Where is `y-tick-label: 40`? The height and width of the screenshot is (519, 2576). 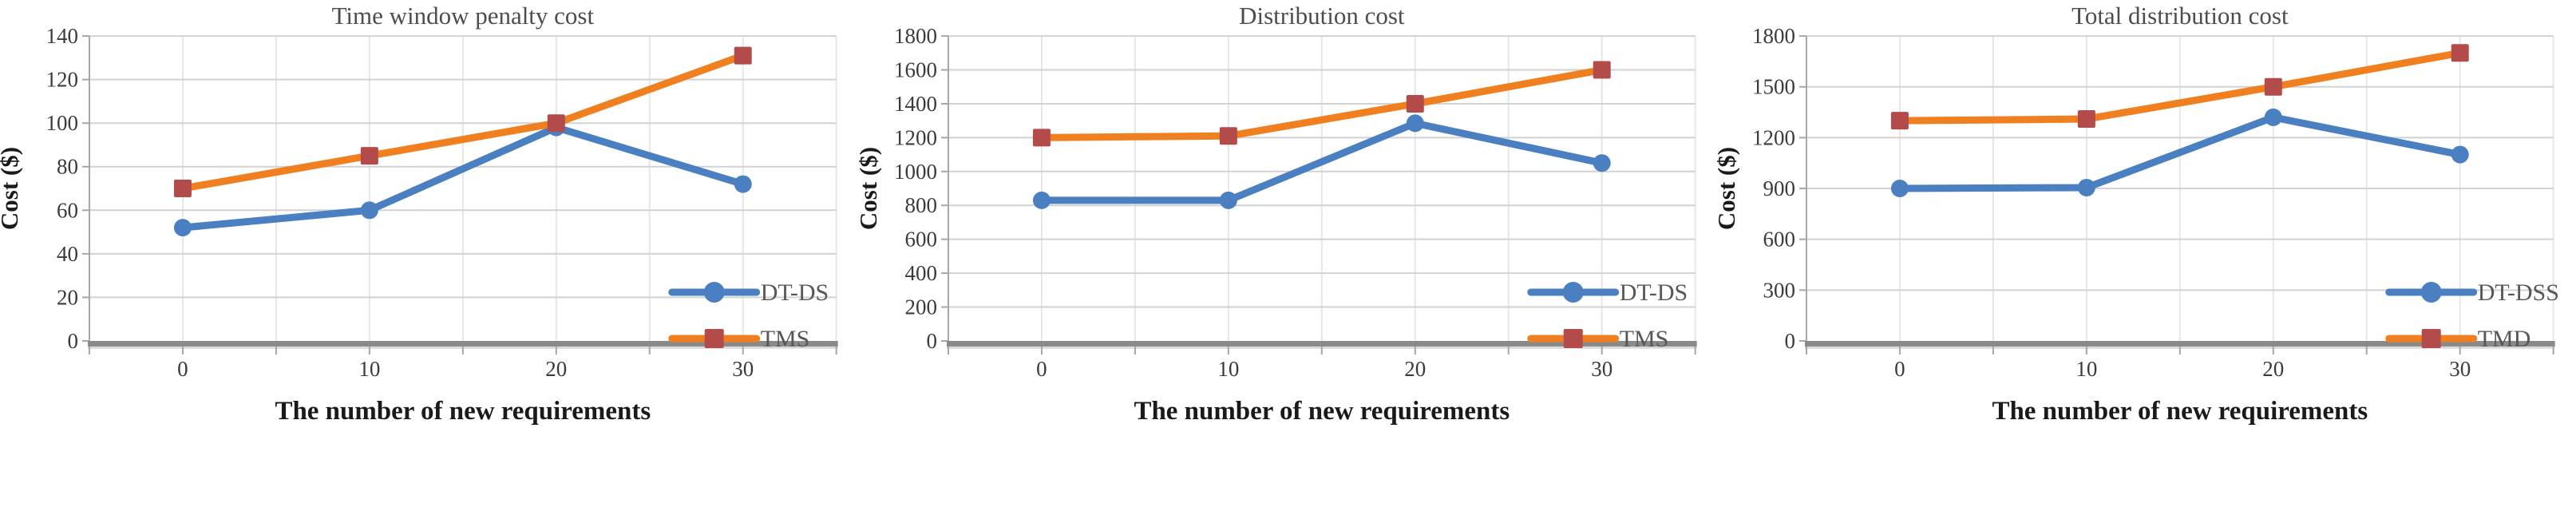
y-tick-label: 40 is located at coordinates (67, 254).